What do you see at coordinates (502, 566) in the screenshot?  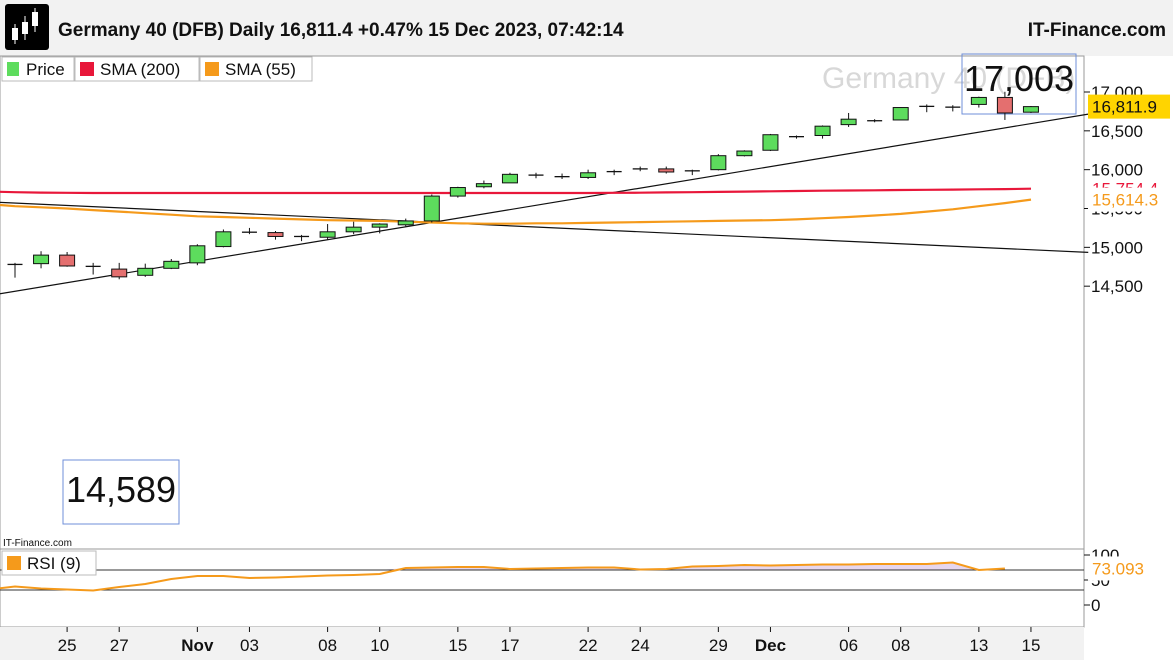 I see `rsi-overbought-fill` at bounding box center [502, 566].